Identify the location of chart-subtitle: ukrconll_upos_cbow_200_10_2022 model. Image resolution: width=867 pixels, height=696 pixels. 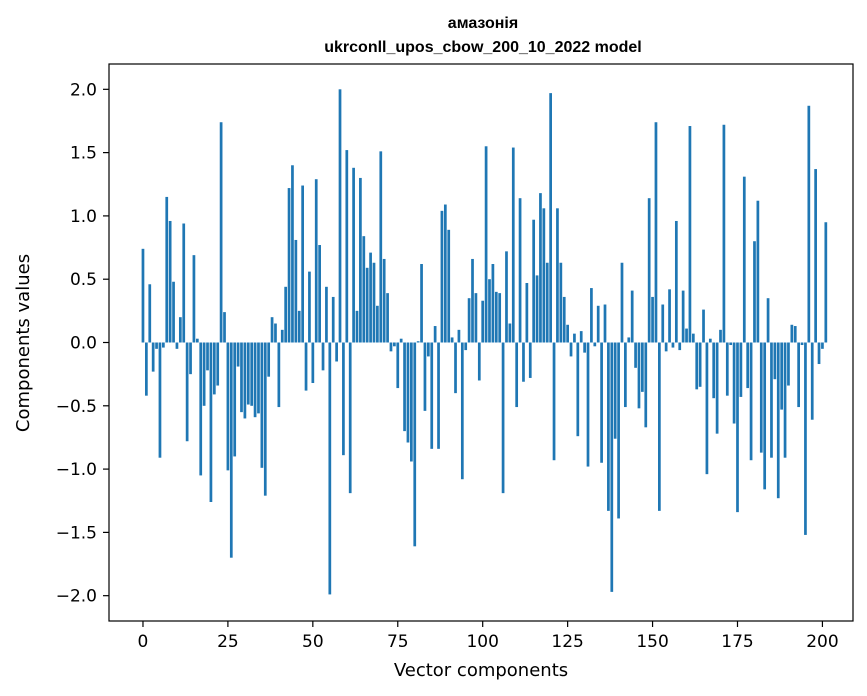
(482, 47).